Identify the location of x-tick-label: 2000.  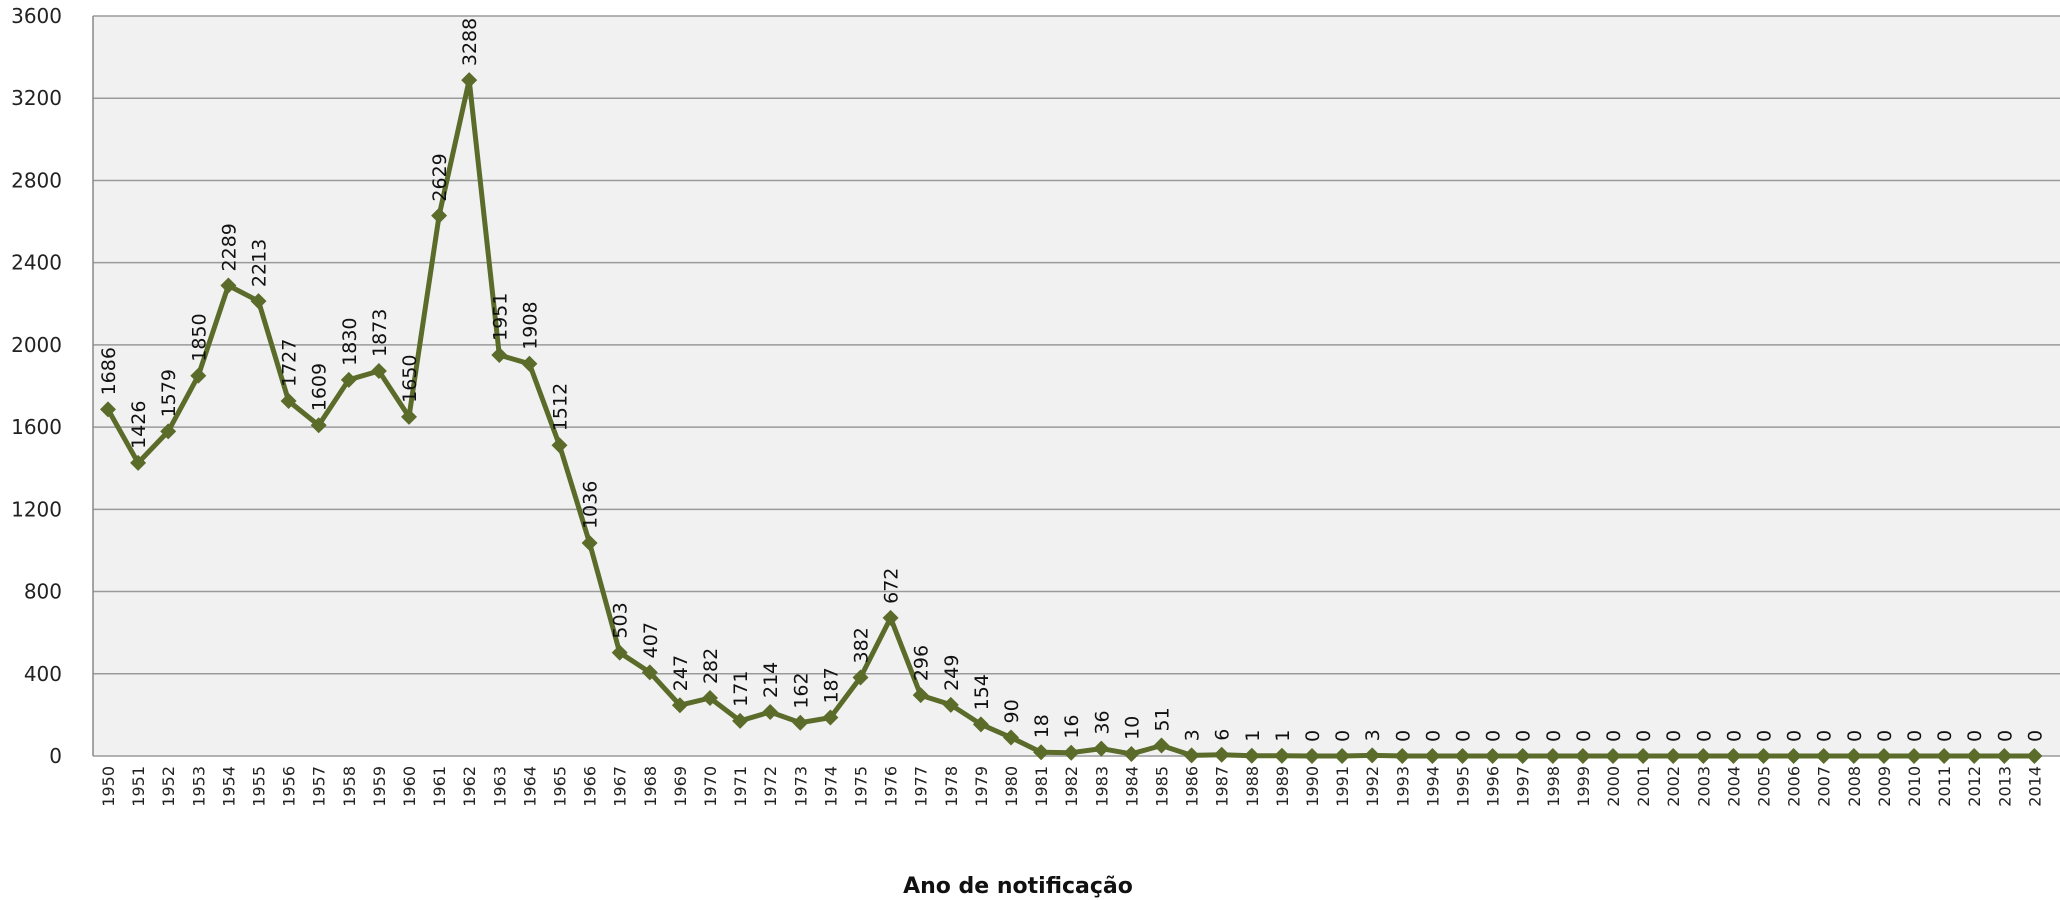
(1613, 786).